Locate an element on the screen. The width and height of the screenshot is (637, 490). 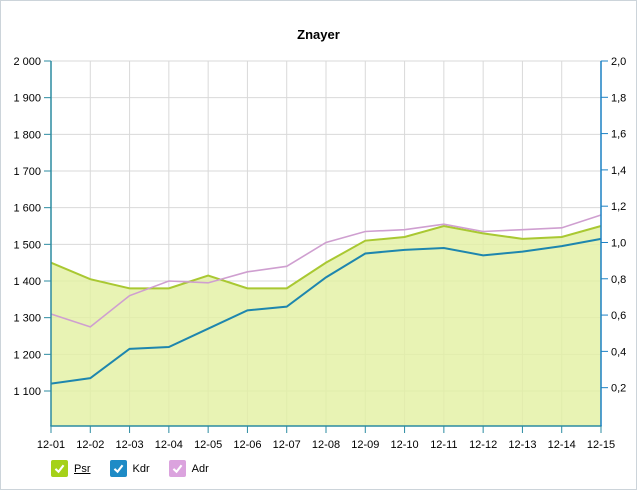
x-axis-label: 12-06 is located at coordinates (247, 445).